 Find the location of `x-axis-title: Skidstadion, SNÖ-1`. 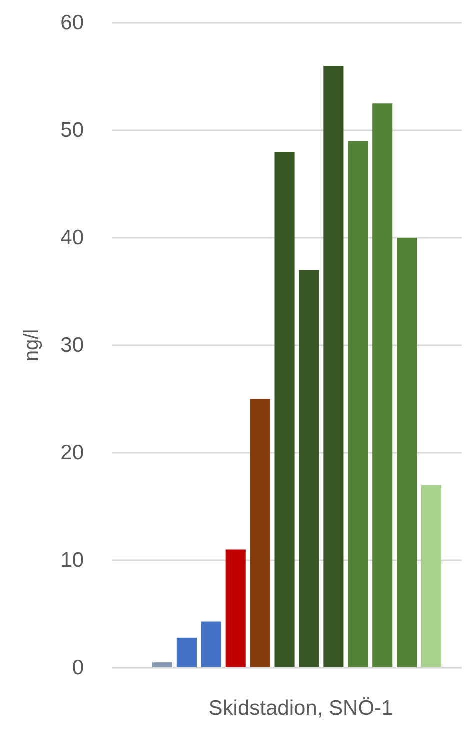

x-axis-title: Skidstadion, SNÖ-1 is located at coordinates (301, 708).